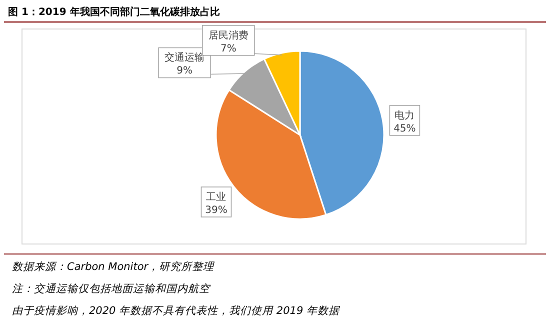 The height and width of the screenshot is (326, 550). What do you see at coordinates (405, 128) in the screenshot?
I see `data-label: 45%` at bounding box center [405, 128].